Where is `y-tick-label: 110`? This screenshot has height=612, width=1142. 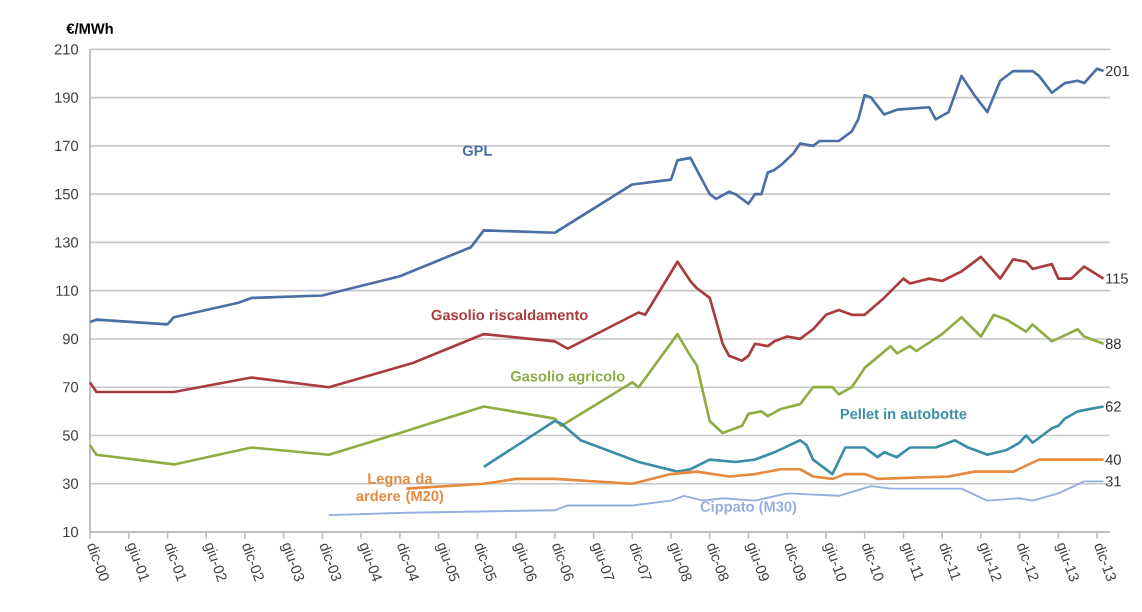
y-tick-label: 110 is located at coordinates (67, 290).